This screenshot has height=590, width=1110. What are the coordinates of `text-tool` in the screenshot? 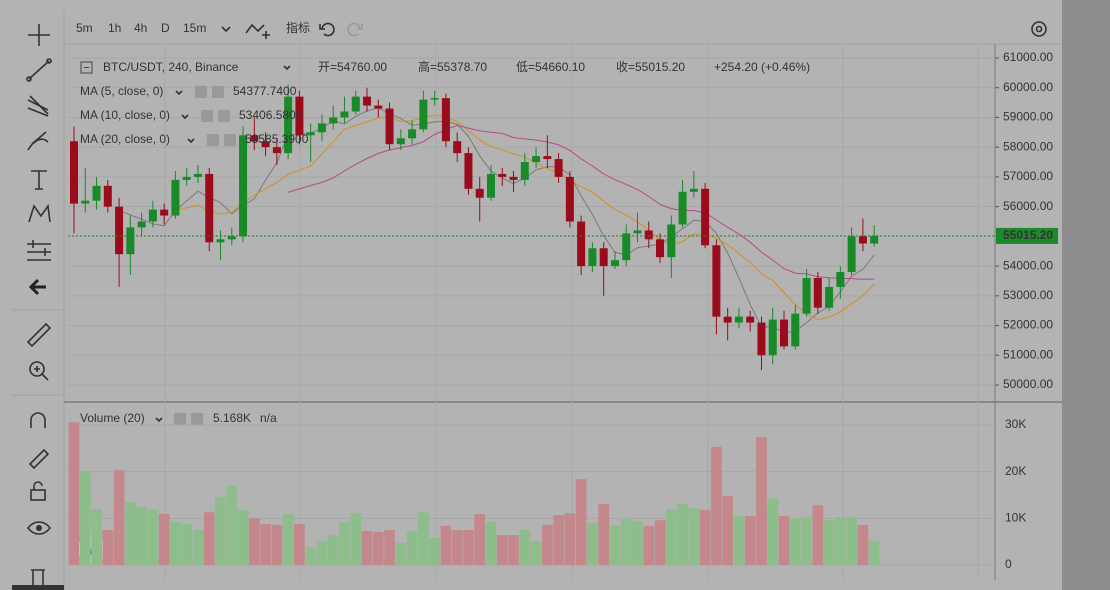 It's located at (39, 180).